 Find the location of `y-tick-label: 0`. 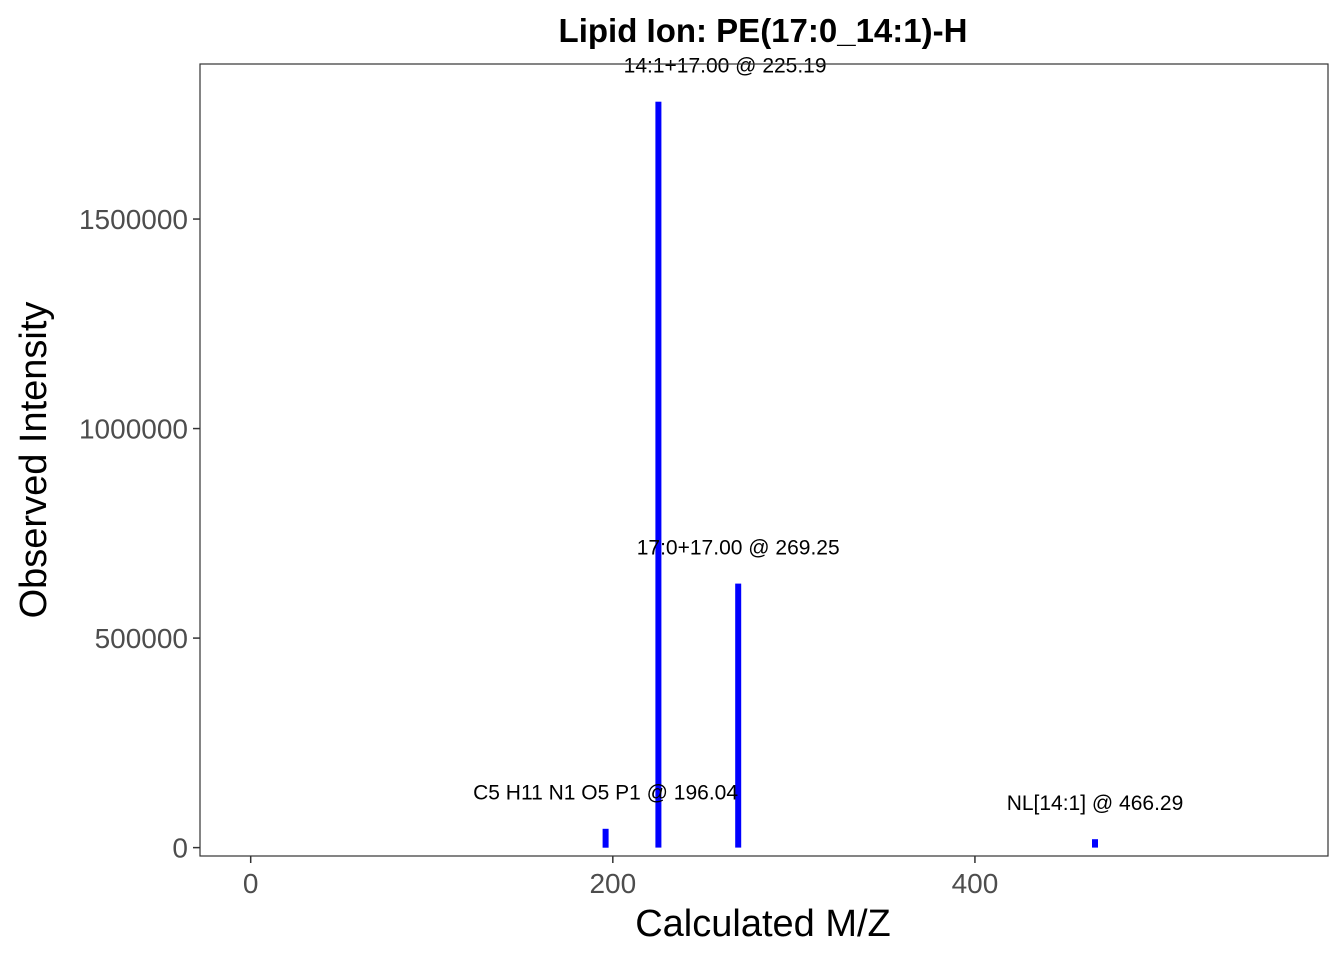

y-tick-label: 0 is located at coordinates (180, 848).